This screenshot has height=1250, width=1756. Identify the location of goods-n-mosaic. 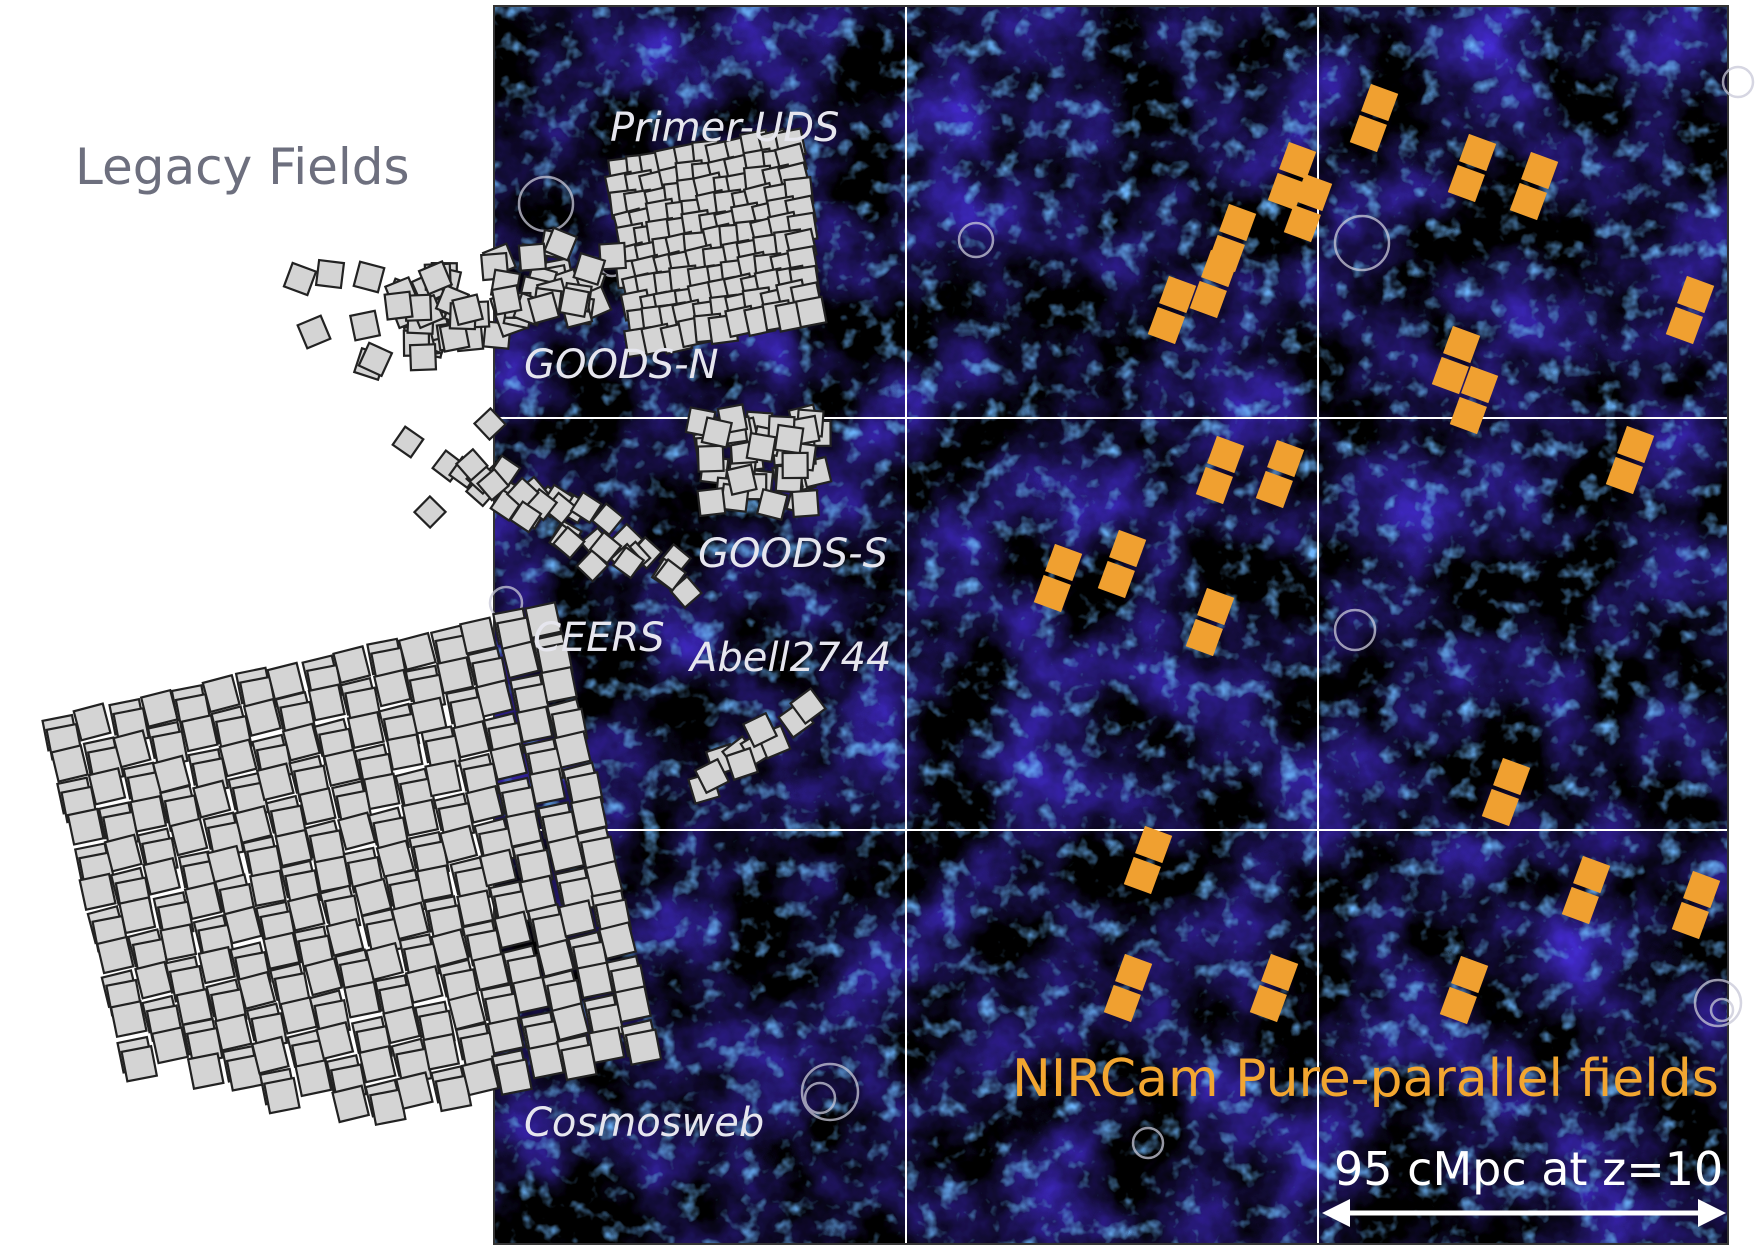
(455, 304).